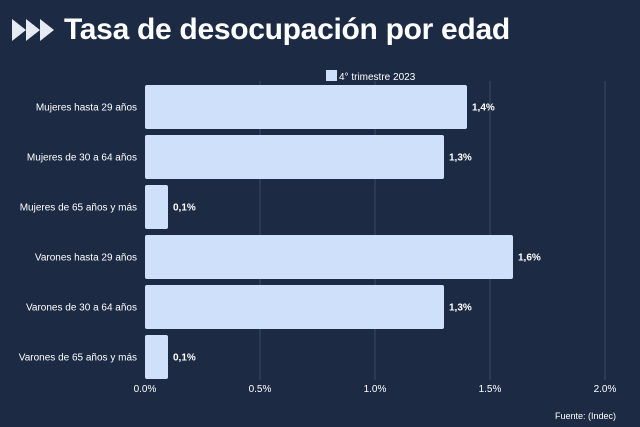 This screenshot has width=640, height=427. I want to click on legend-swatch, so click(331, 75).